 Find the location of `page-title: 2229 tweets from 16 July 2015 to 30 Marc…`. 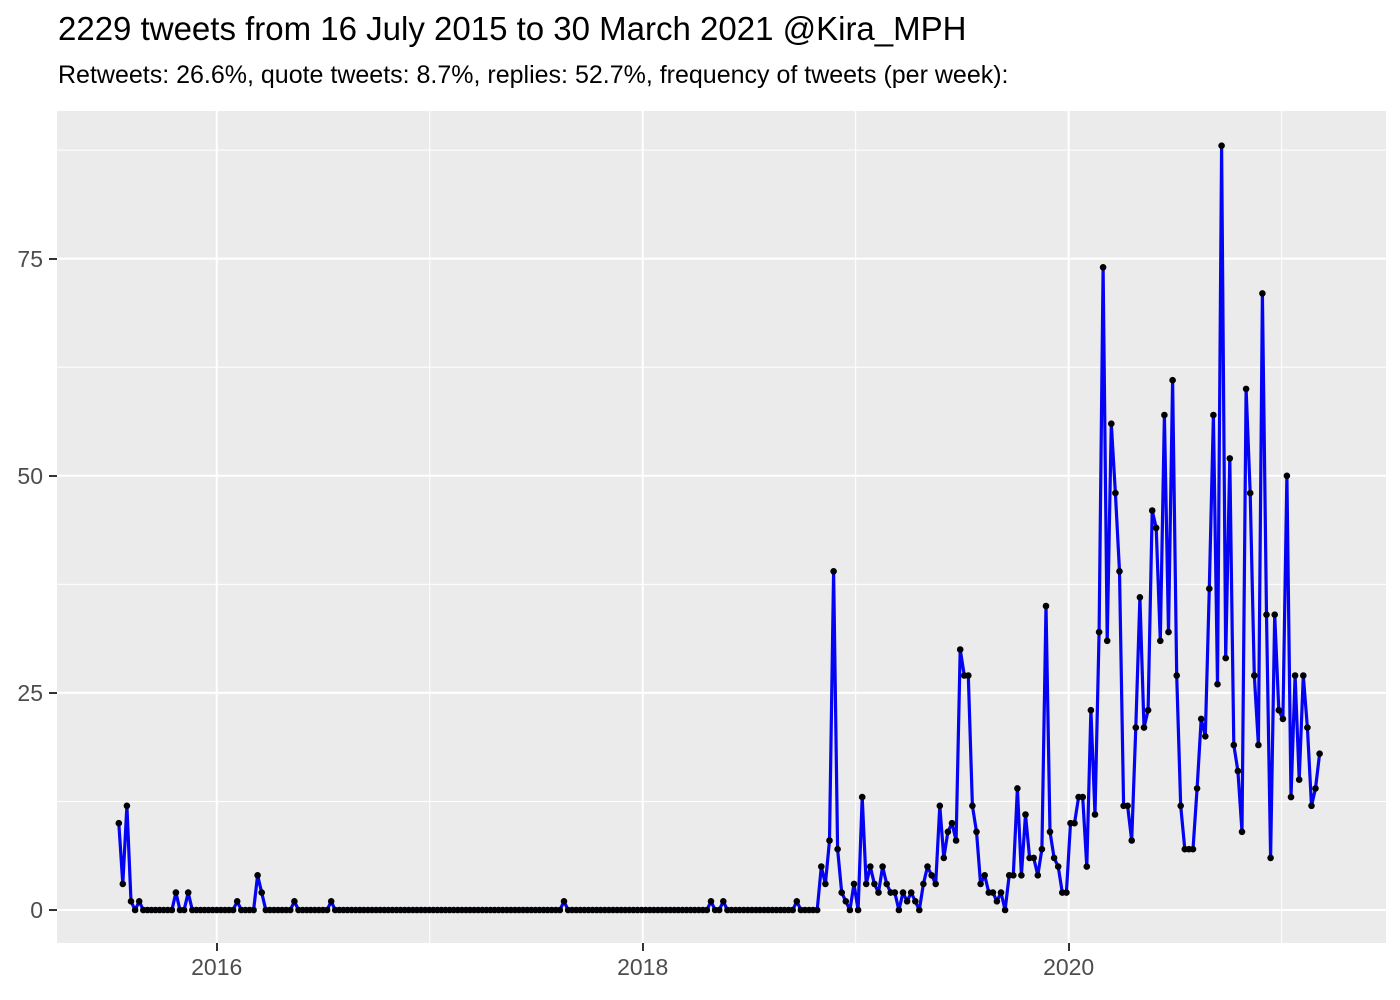

page-title: 2229 tweets from 16 July 2015 to 30 Marc… is located at coordinates (512, 28).